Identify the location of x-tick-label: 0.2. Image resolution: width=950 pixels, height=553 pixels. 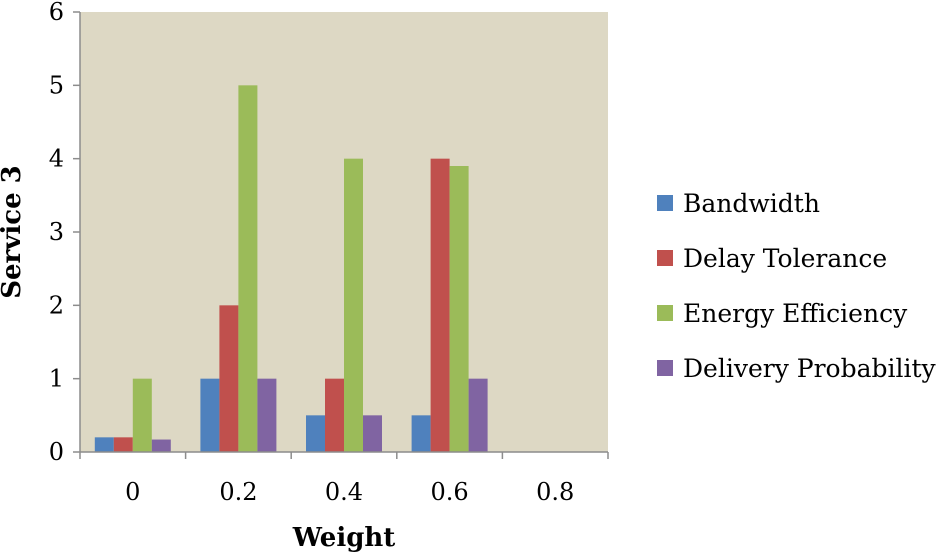
(238, 492).